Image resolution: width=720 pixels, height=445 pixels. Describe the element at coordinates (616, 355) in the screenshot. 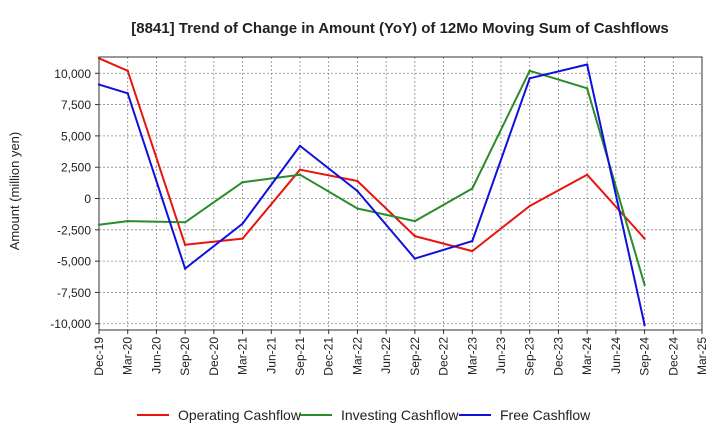

I see `x-tick-label: Jun-24` at that location.